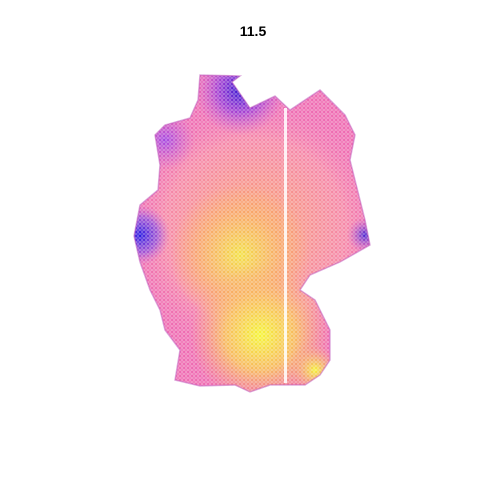 The width and height of the screenshot is (480, 480). Describe the element at coordinates (253, 31) in the screenshot. I see `map-title: 11.5` at that location.